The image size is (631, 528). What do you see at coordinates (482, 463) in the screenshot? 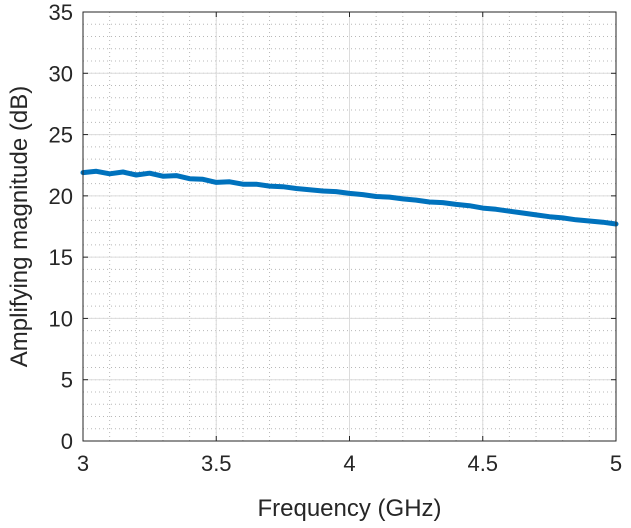
I see `x-tick-label: 4.5` at bounding box center [482, 463].